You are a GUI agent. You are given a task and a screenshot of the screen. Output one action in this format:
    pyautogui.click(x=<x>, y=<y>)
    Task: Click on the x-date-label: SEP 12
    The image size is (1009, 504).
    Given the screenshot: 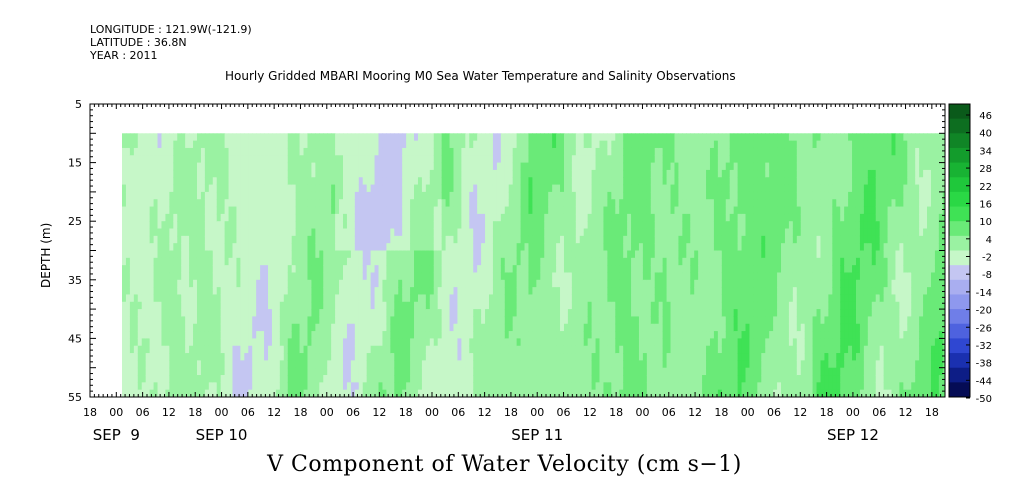 What is the action you would take?
    pyautogui.click(x=853, y=435)
    